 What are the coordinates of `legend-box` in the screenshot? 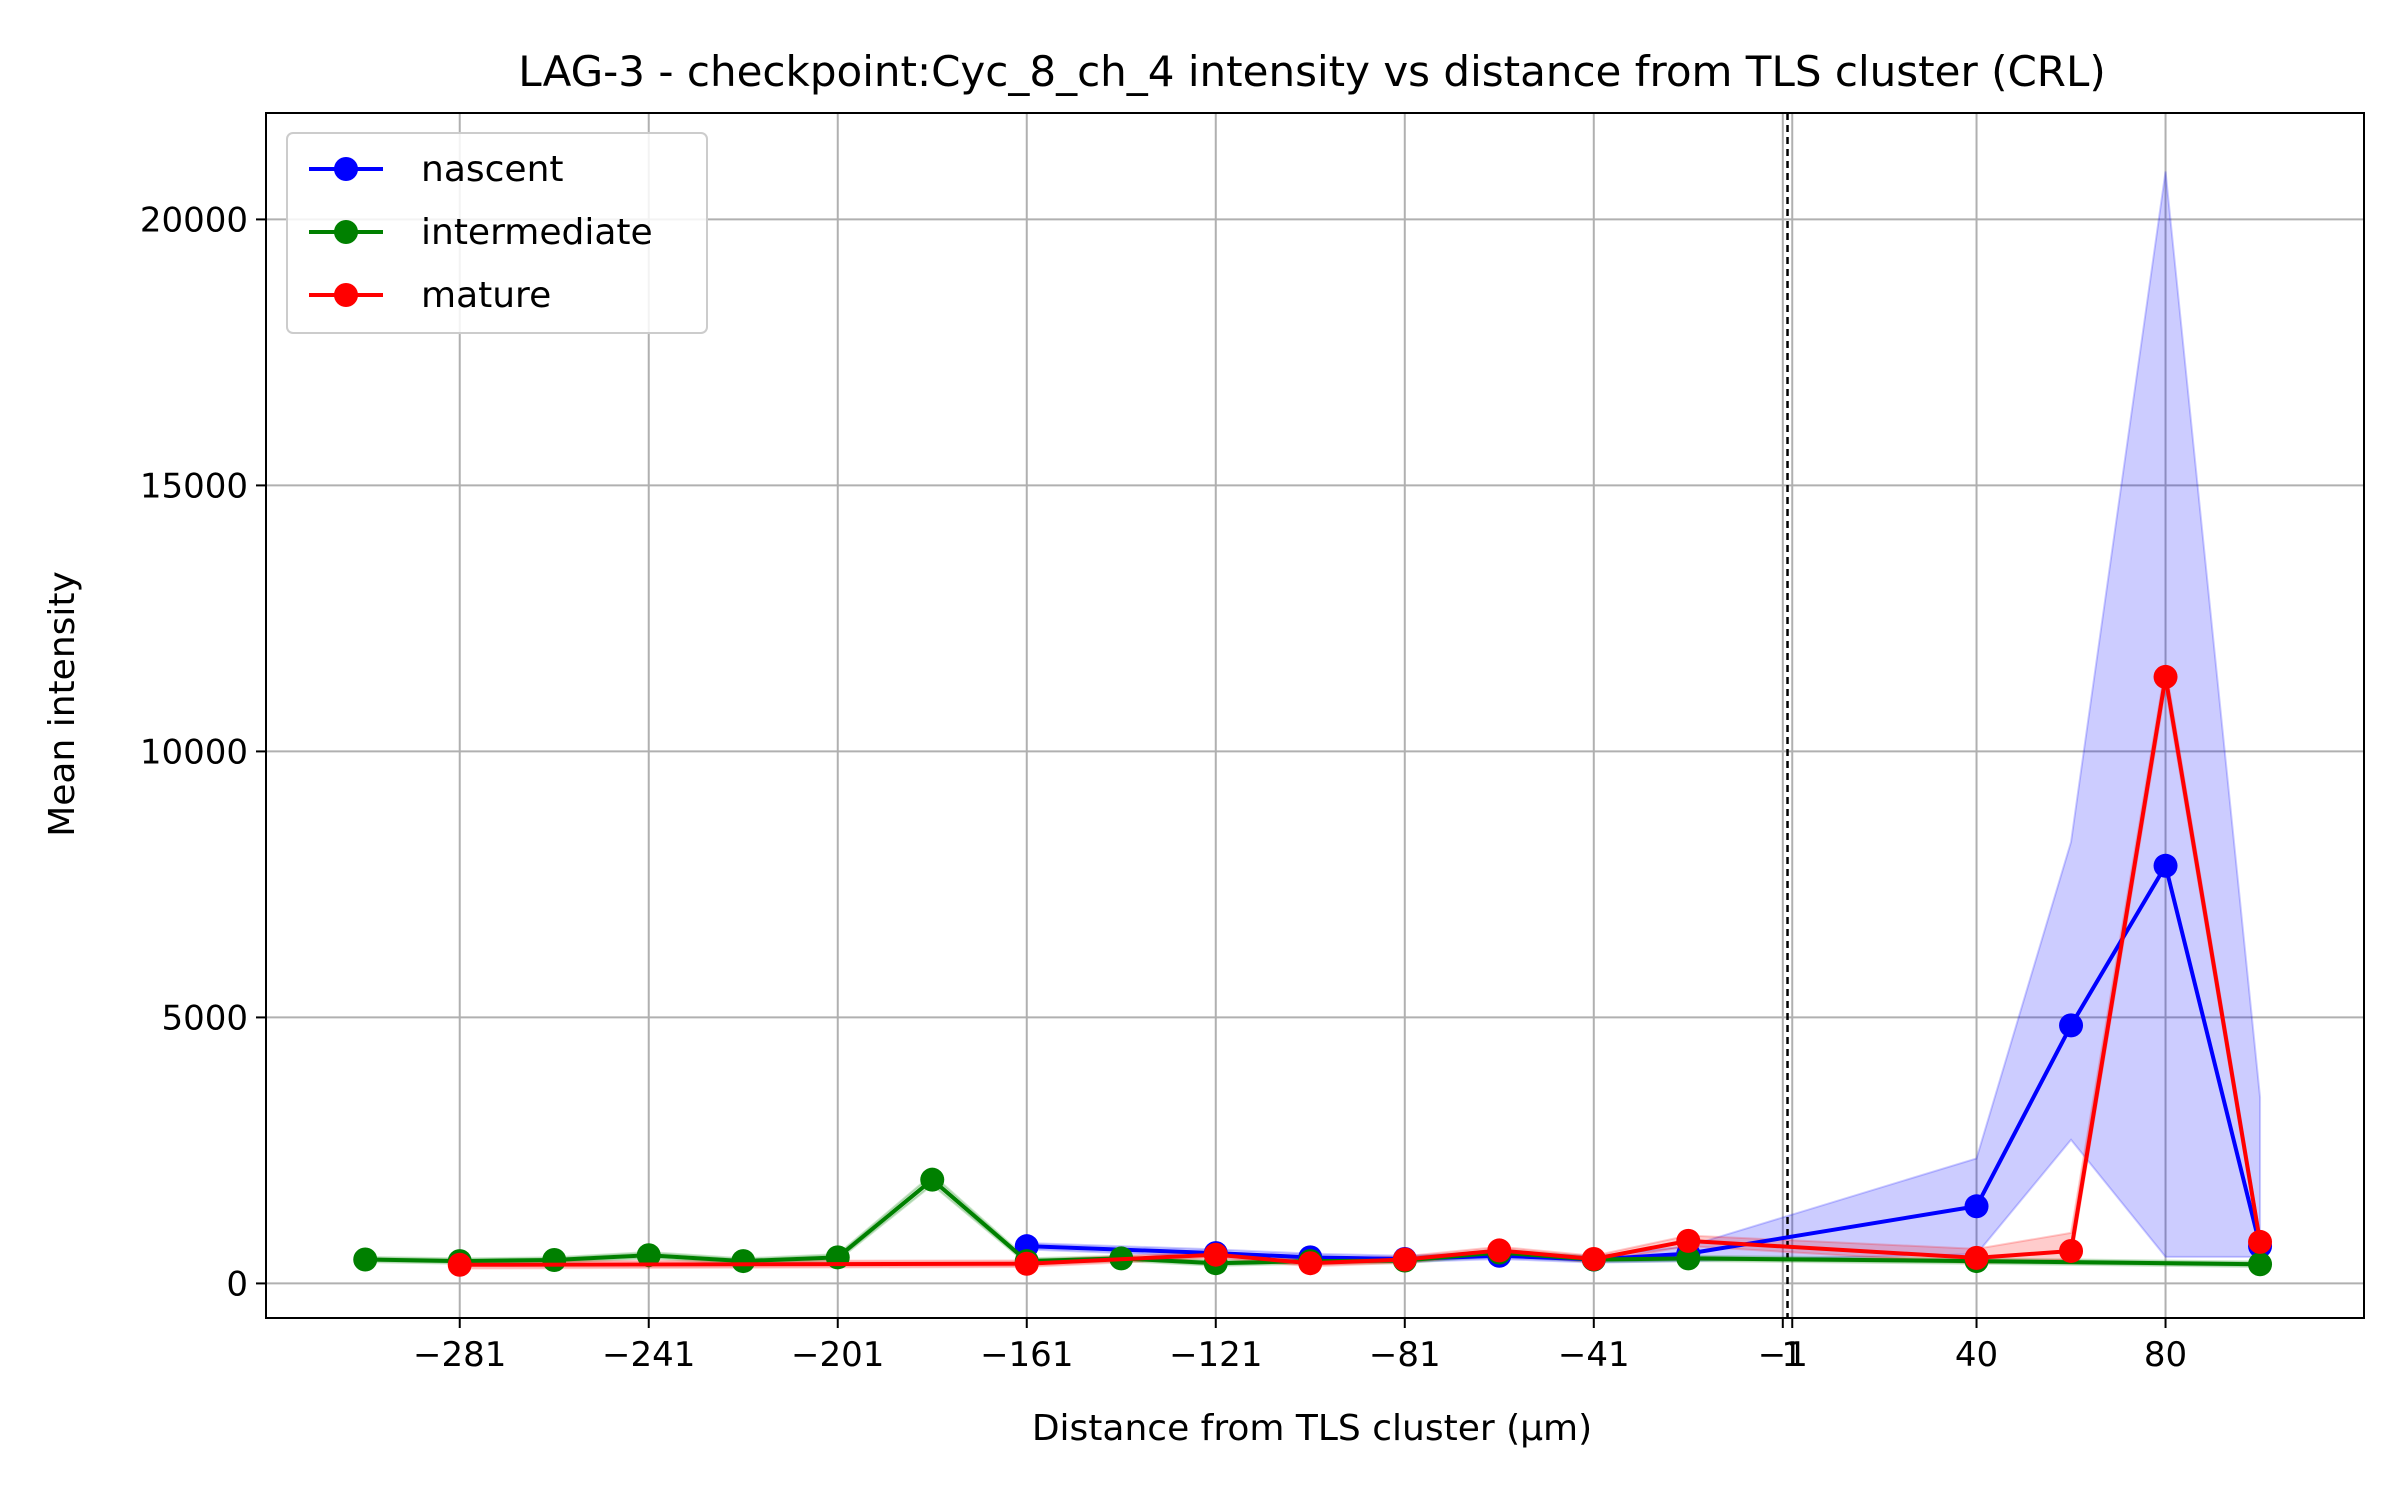 It's located at (497, 233).